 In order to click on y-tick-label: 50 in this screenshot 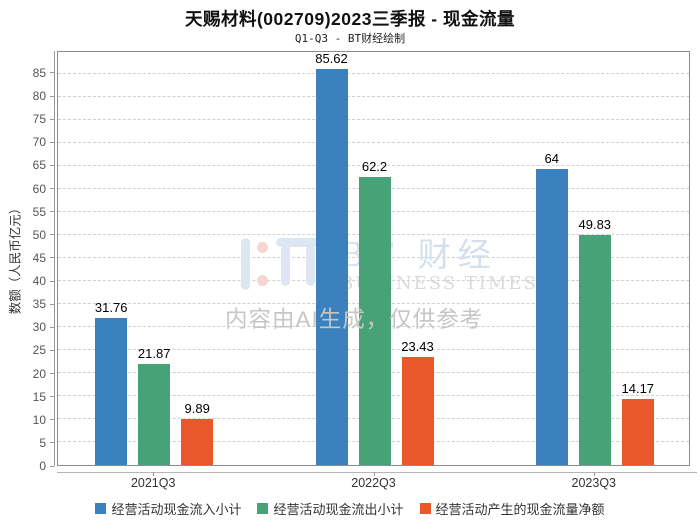, I will do `click(39, 234)`.